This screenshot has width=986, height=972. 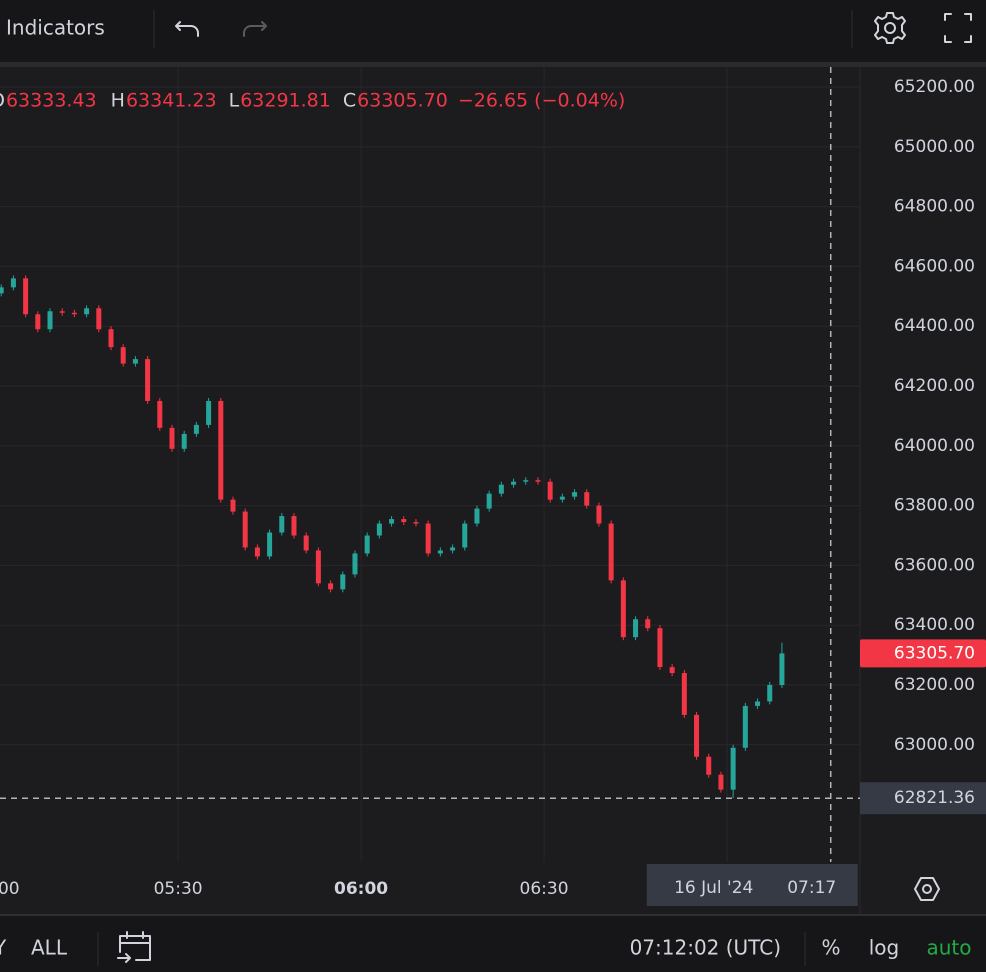 I want to click on crosshair-time: 07:17, so click(x=811, y=888).